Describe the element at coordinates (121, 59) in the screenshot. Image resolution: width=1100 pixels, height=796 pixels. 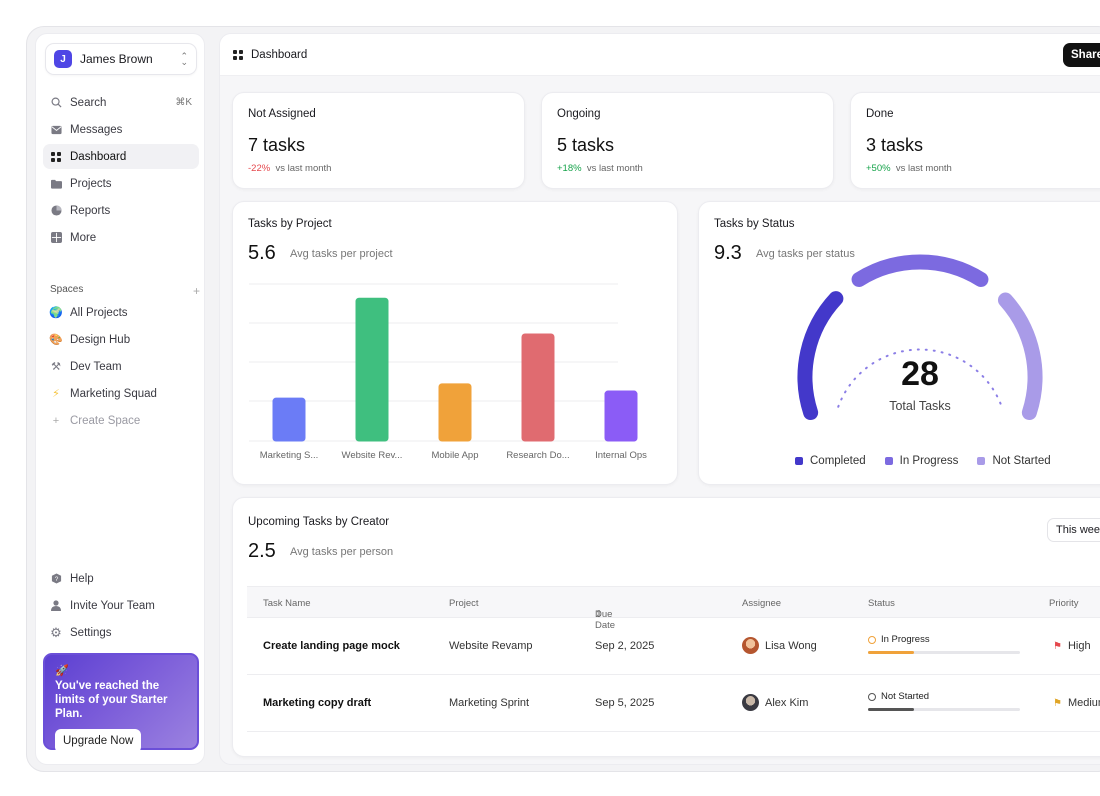
I see `workspace-user-switcher: J James Brown ⌃ ⌄` at that location.